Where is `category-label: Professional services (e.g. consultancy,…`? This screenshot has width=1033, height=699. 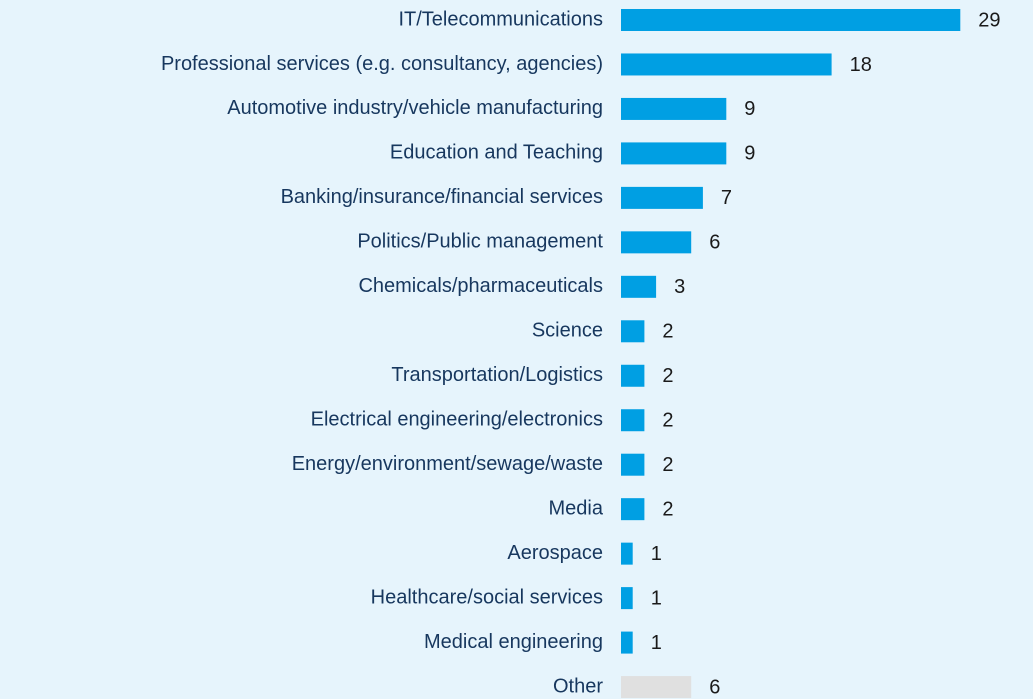 category-label: Professional services (e.g. consultancy,… is located at coordinates (382, 64).